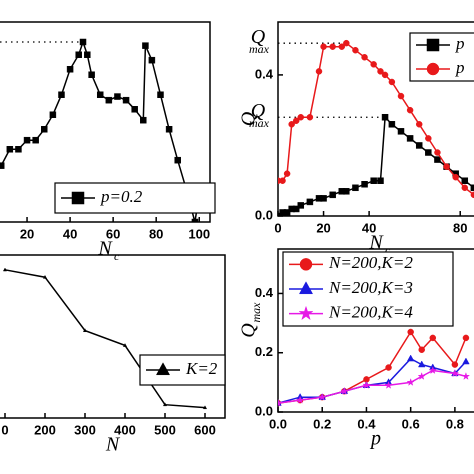 The height and width of the screenshot is (474, 474). Describe the element at coordinates (366, 423) in the screenshot. I see `x-tick-label: 0.4` at that location.